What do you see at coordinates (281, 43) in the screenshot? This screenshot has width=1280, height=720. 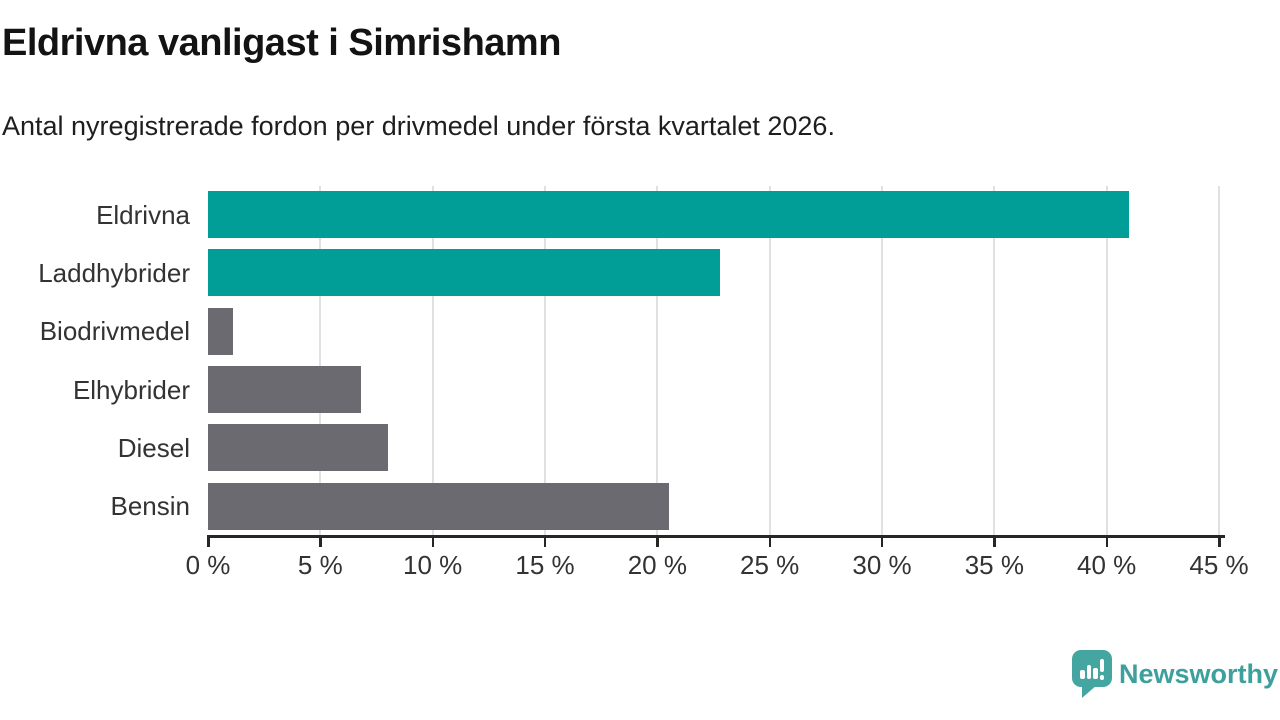 I see `chart-title: Eldrivna vanligast i Simrishamn` at bounding box center [281, 43].